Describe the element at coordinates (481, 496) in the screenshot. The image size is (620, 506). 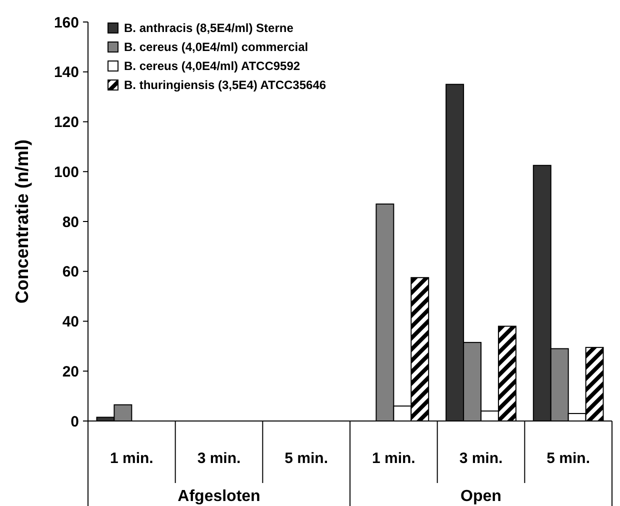
I see `text: Open` at that location.